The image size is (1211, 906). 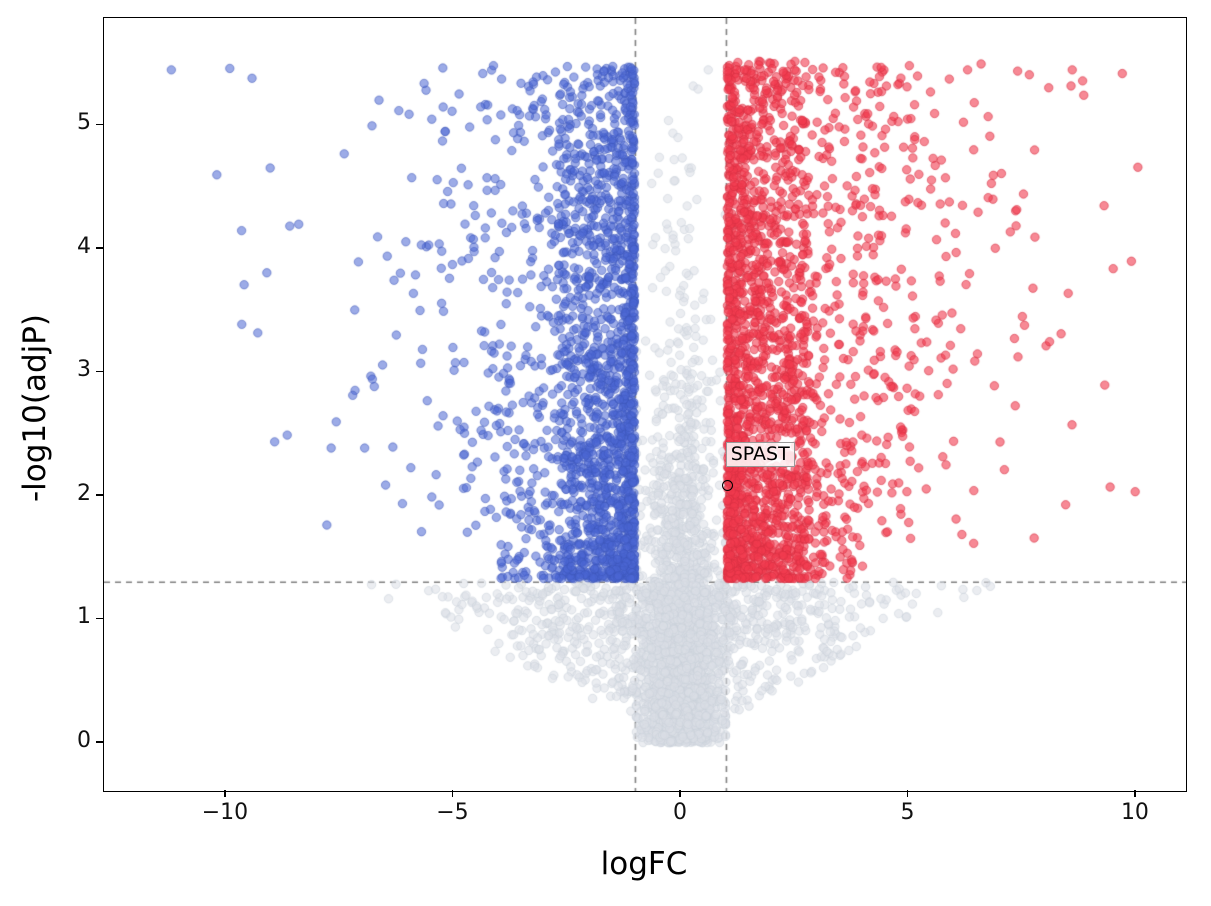 I want to click on x-tick-label: 5, so click(x=907, y=812).